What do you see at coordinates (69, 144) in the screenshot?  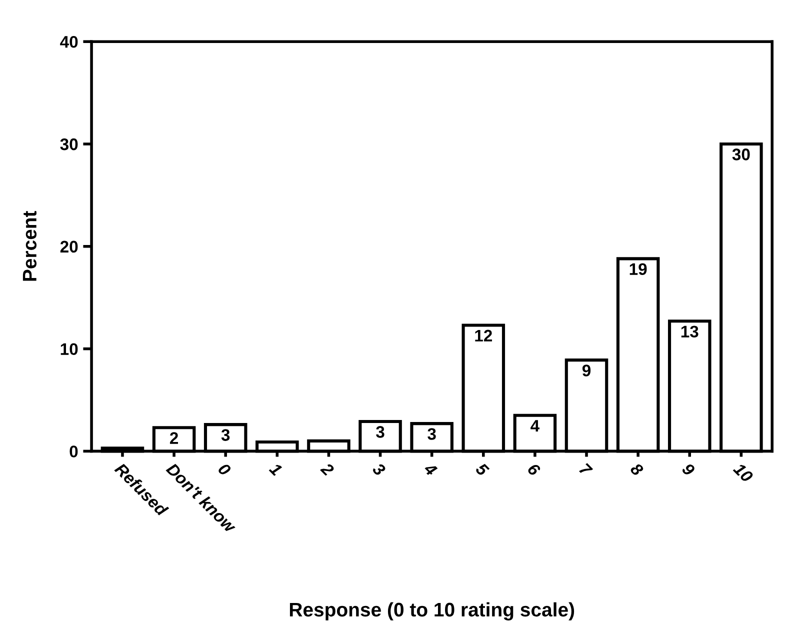 I see `y-tick-label: 30` at bounding box center [69, 144].